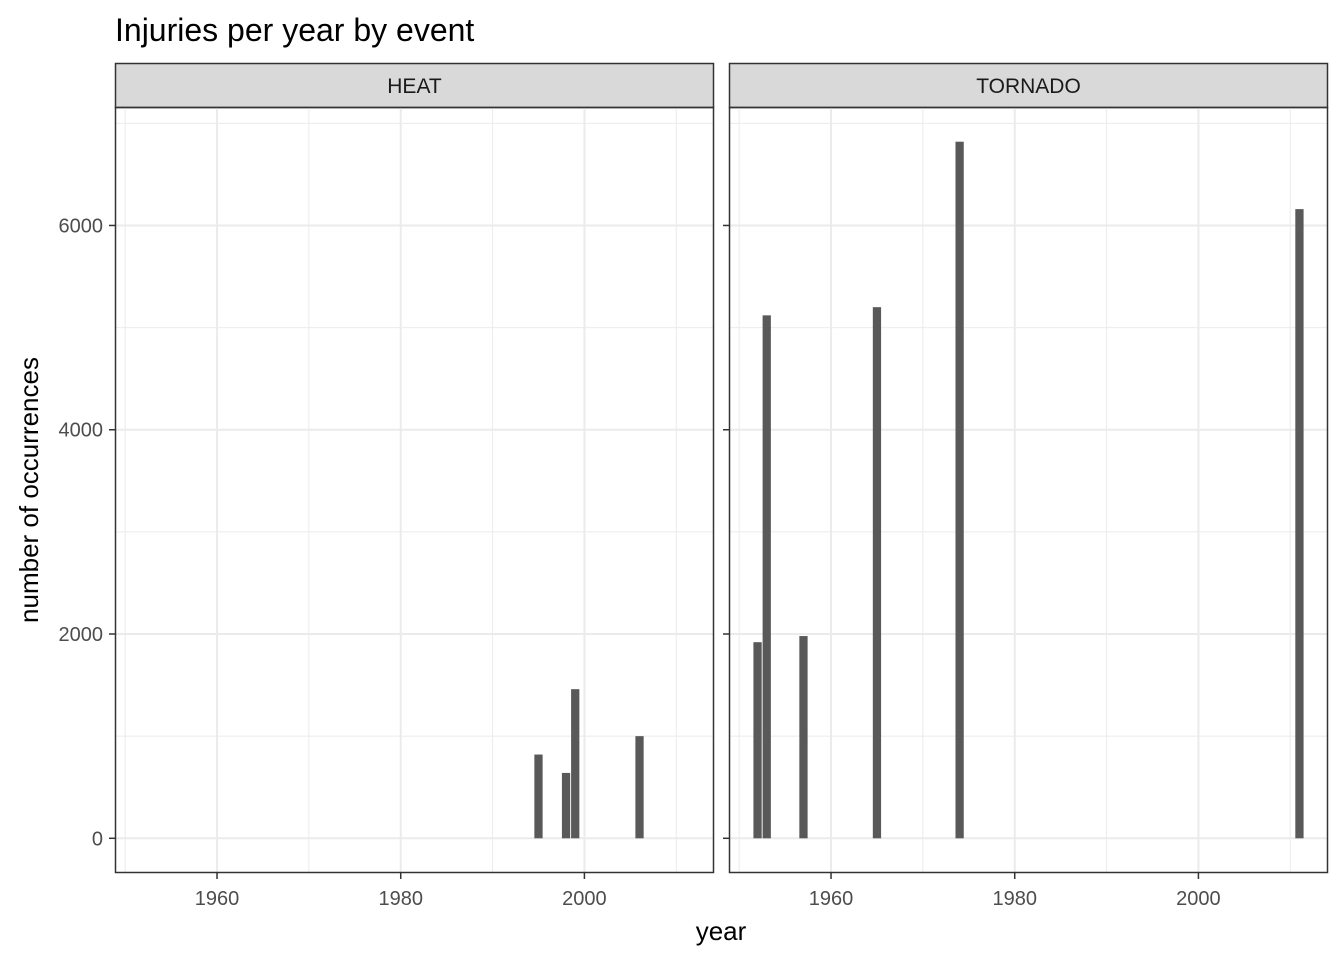 The image size is (1344, 960). I want to click on x-axis-heat: 1960 1980 2000, so click(401, 891).